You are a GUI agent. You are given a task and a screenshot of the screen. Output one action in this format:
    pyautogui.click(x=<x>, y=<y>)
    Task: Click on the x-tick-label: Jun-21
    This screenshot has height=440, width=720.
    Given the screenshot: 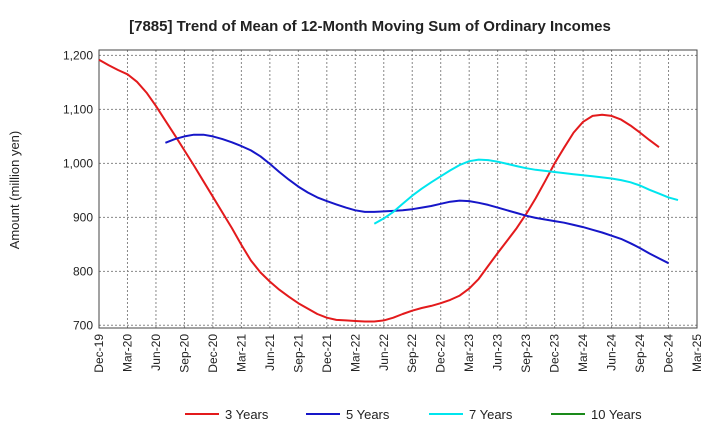 What is the action you would take?
    pyautogui.click(x=270, y=352)
    